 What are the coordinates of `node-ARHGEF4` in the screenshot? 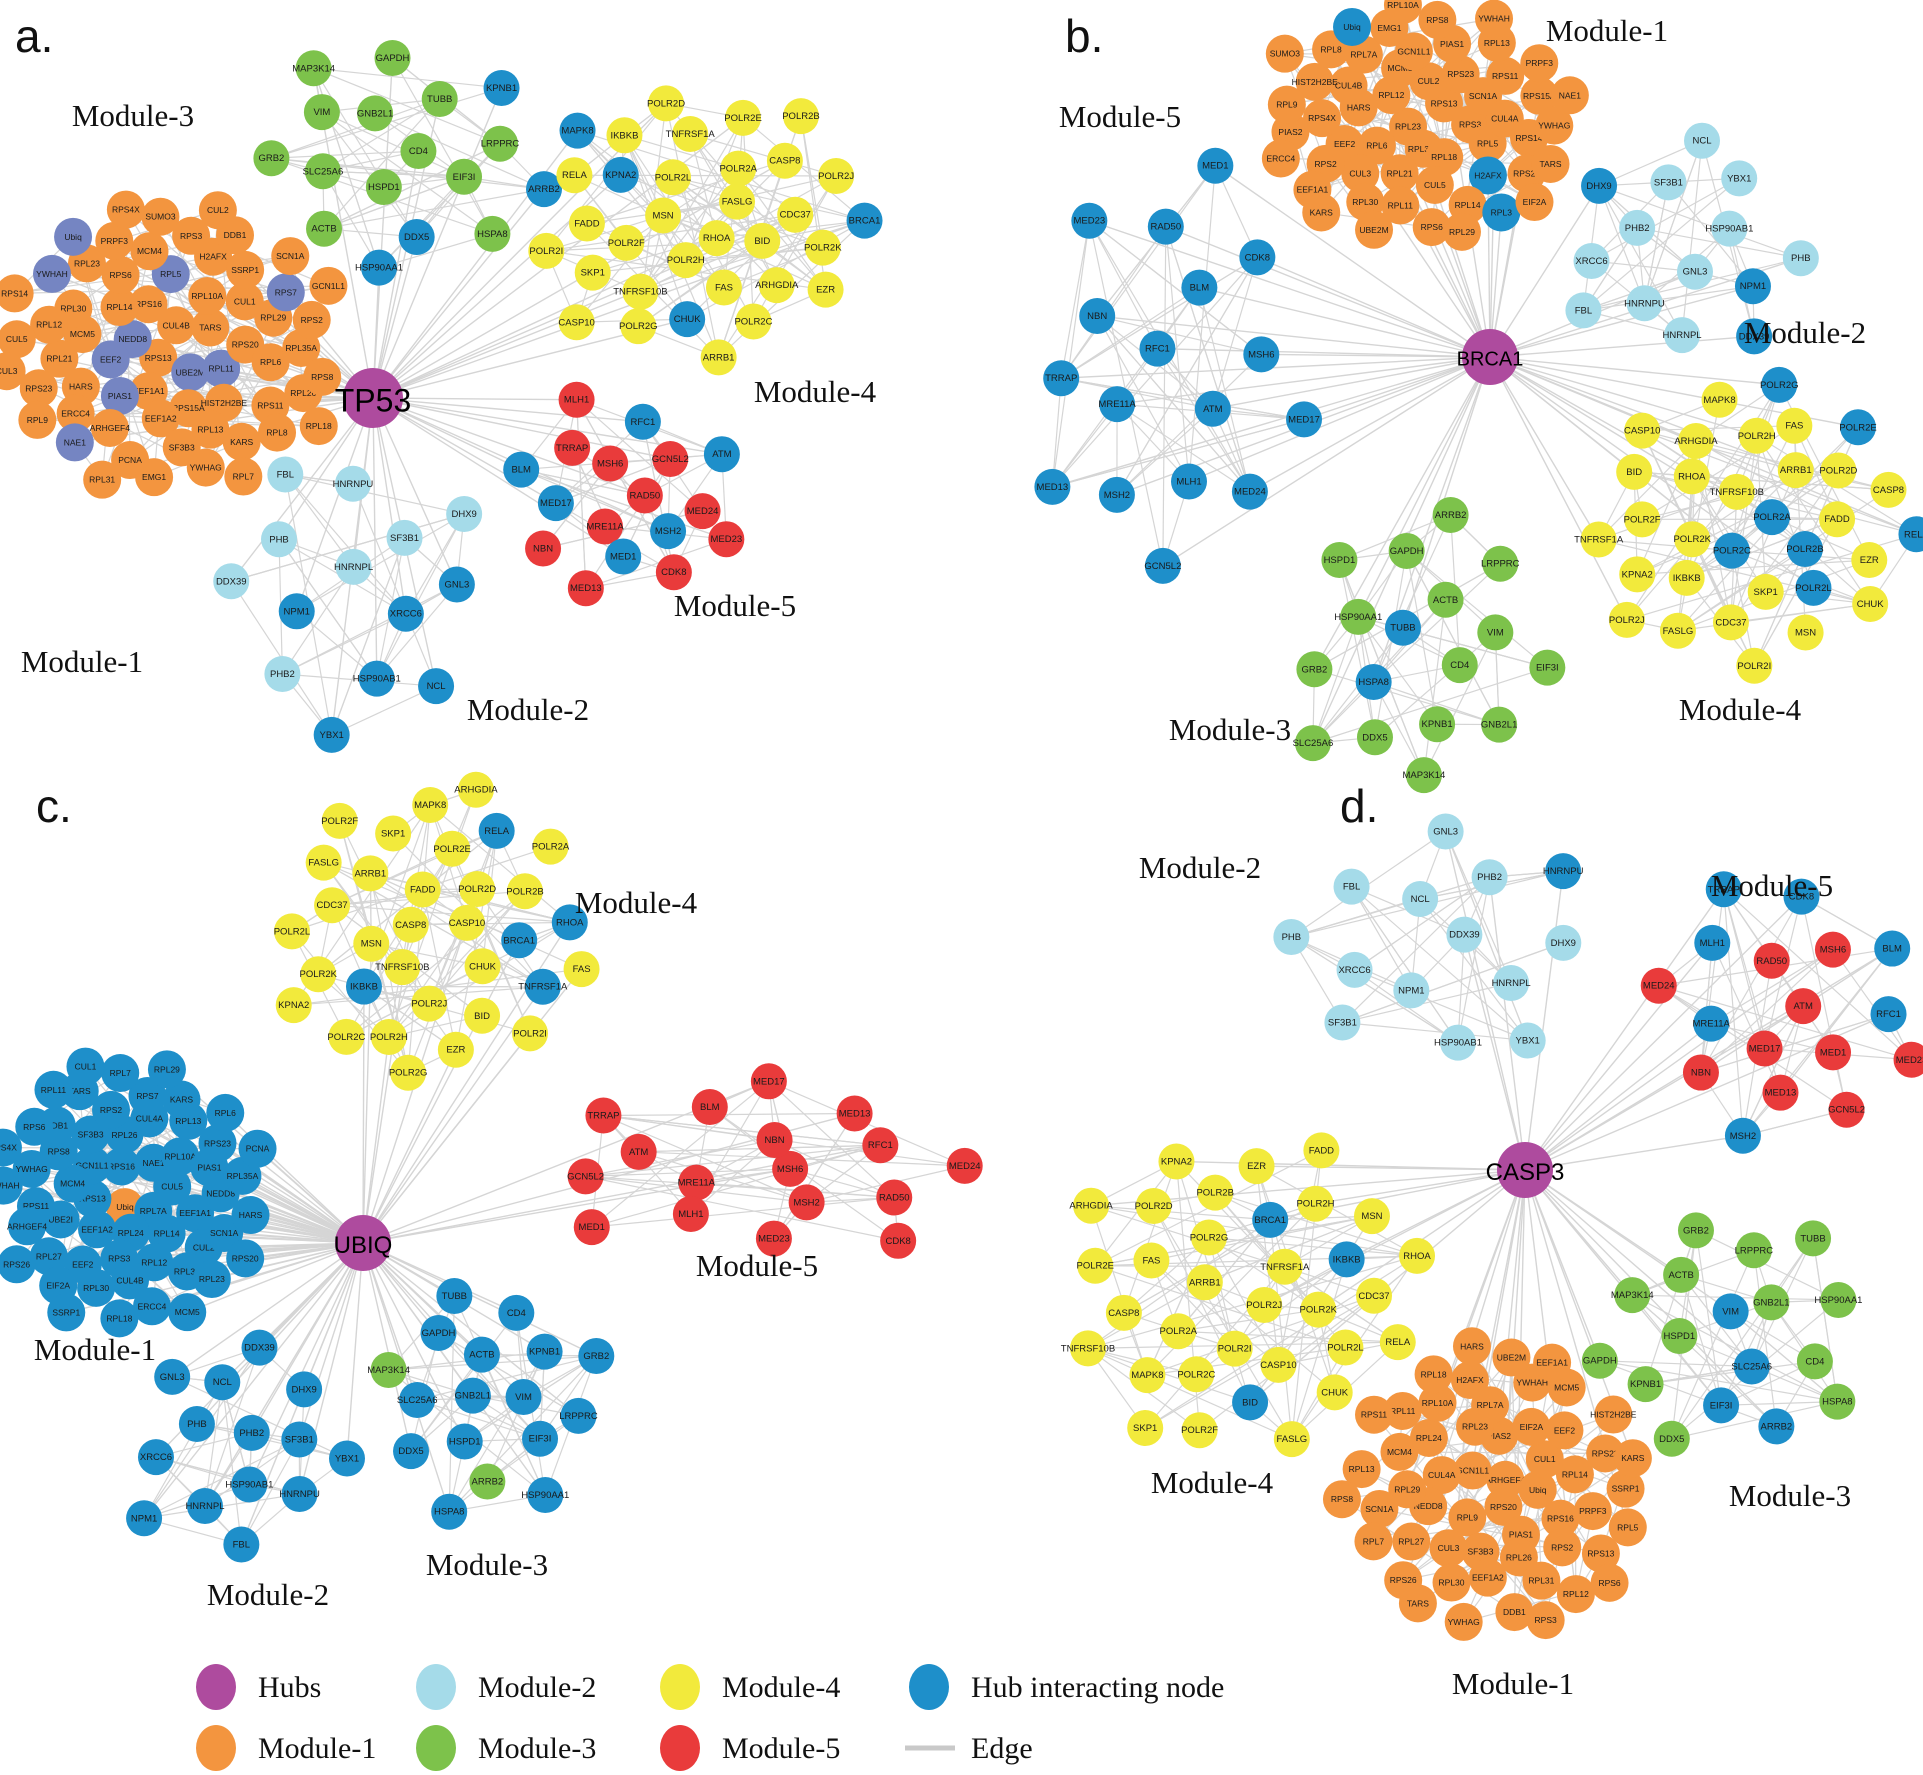 It's located at (1505, 1479).